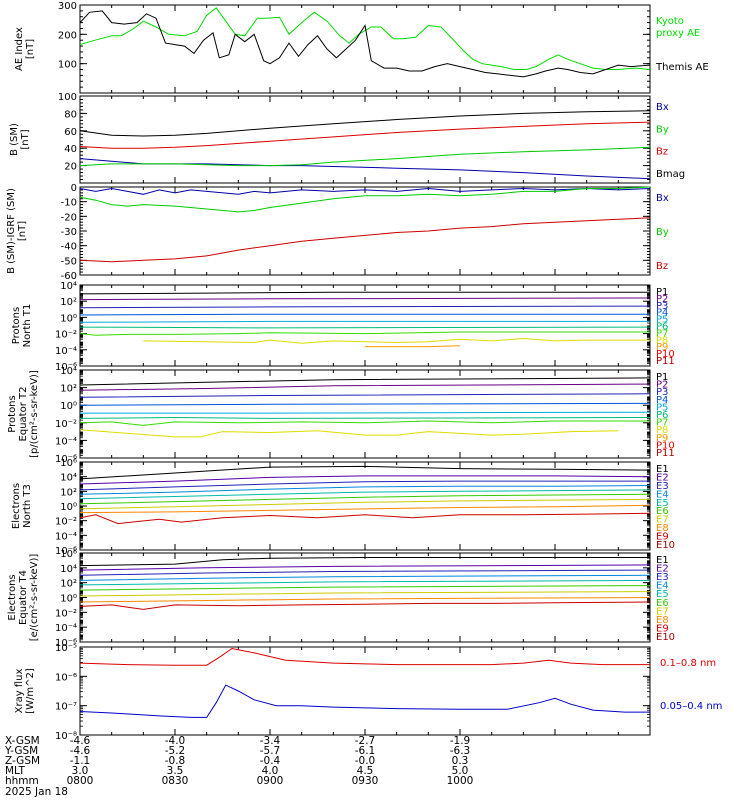  Describe the element at coordinates (662, 560) in the screenshot. I see `legend-e1: E1` at that location.